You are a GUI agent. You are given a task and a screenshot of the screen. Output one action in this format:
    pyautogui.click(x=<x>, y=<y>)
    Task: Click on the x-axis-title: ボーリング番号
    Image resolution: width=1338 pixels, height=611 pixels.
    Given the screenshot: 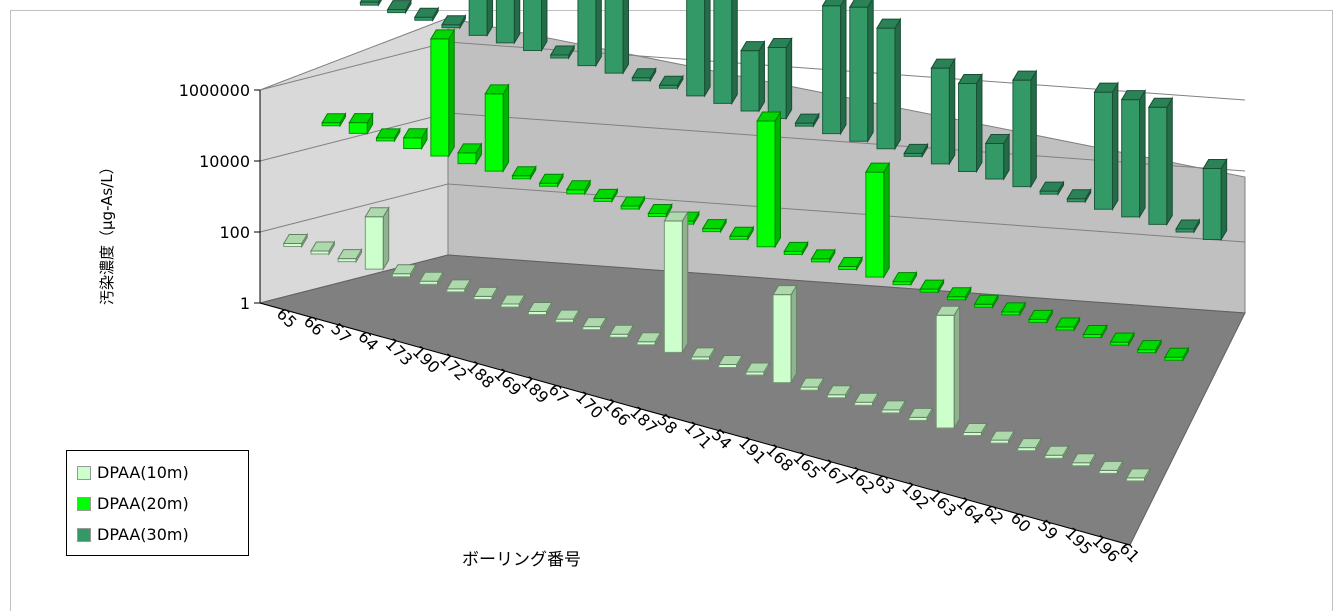 What is the action you would take?
    pyautogui.click(x=521, y=560)
    